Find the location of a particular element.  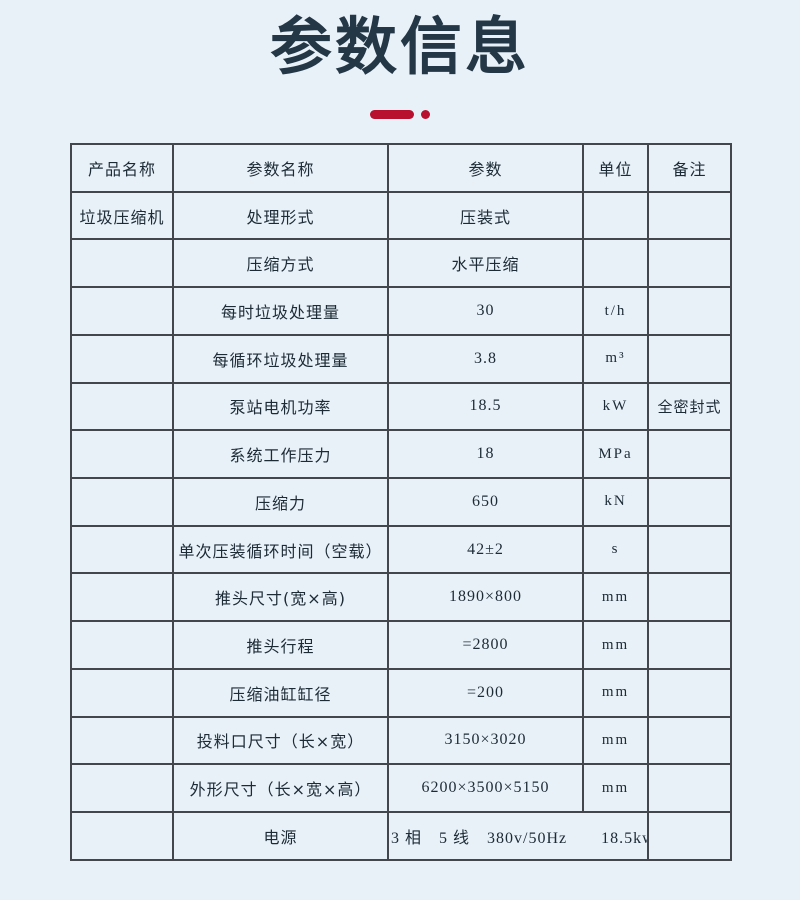

param-name-cell: 每循环垃圾处理量 is located at coordinates (280, 358).